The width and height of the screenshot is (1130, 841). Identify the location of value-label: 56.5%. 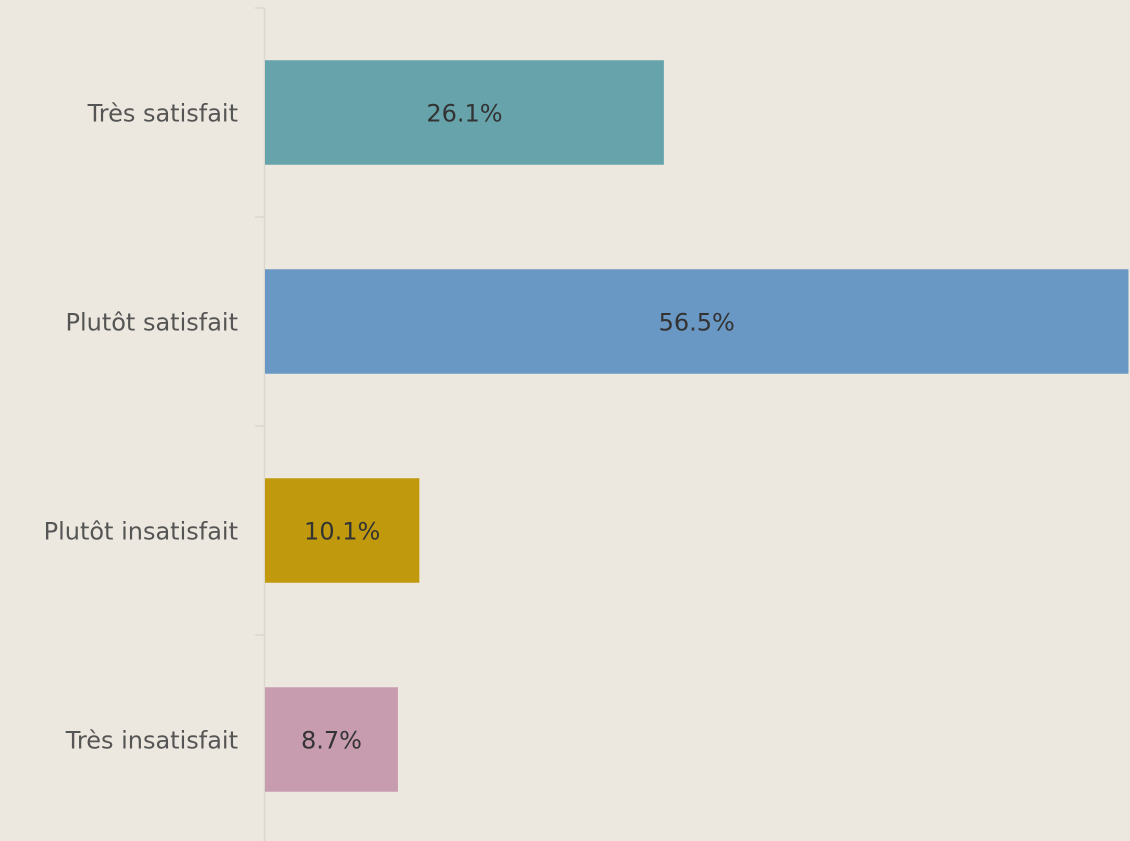
(697, 323).